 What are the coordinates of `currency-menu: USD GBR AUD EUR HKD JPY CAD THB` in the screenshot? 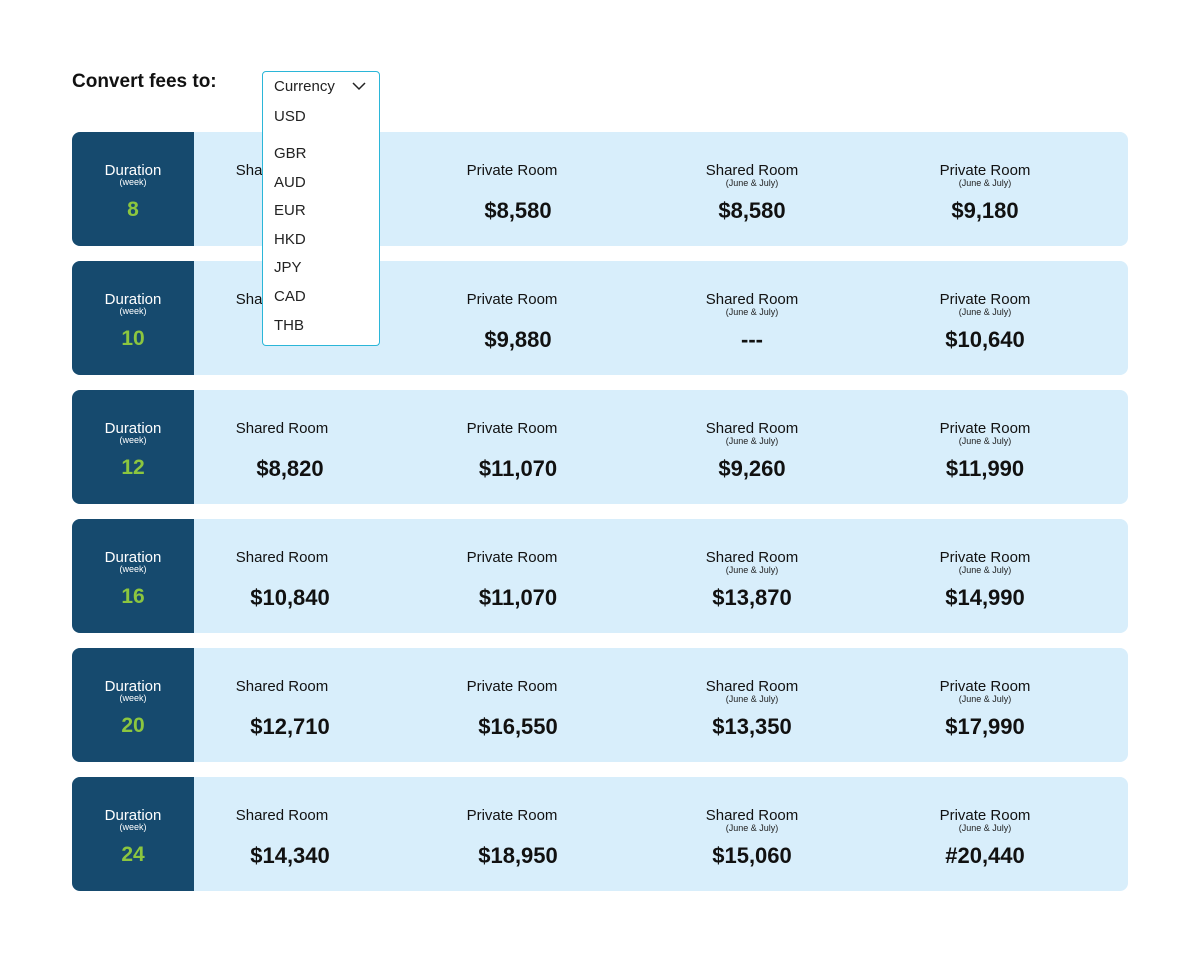 It's located at (321, 223).